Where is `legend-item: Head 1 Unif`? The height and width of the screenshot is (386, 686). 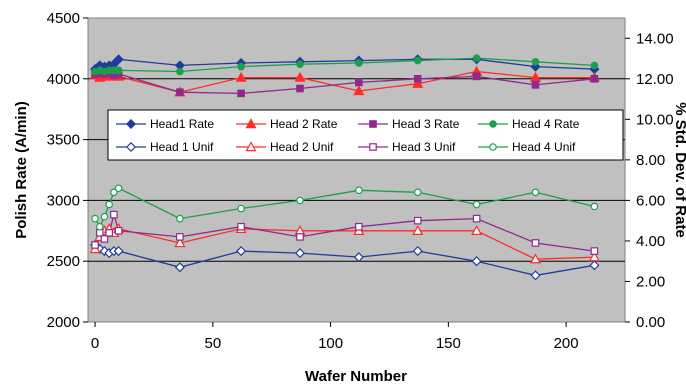 legend-item: Head 1 Unif is located at coordinates (165, 147).